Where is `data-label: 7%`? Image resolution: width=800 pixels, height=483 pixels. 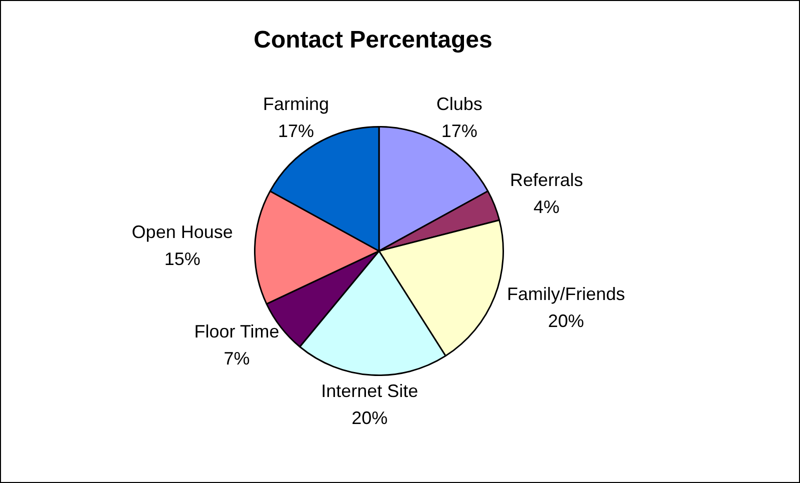 data-label: 7% is located at coordinates (237, 358).